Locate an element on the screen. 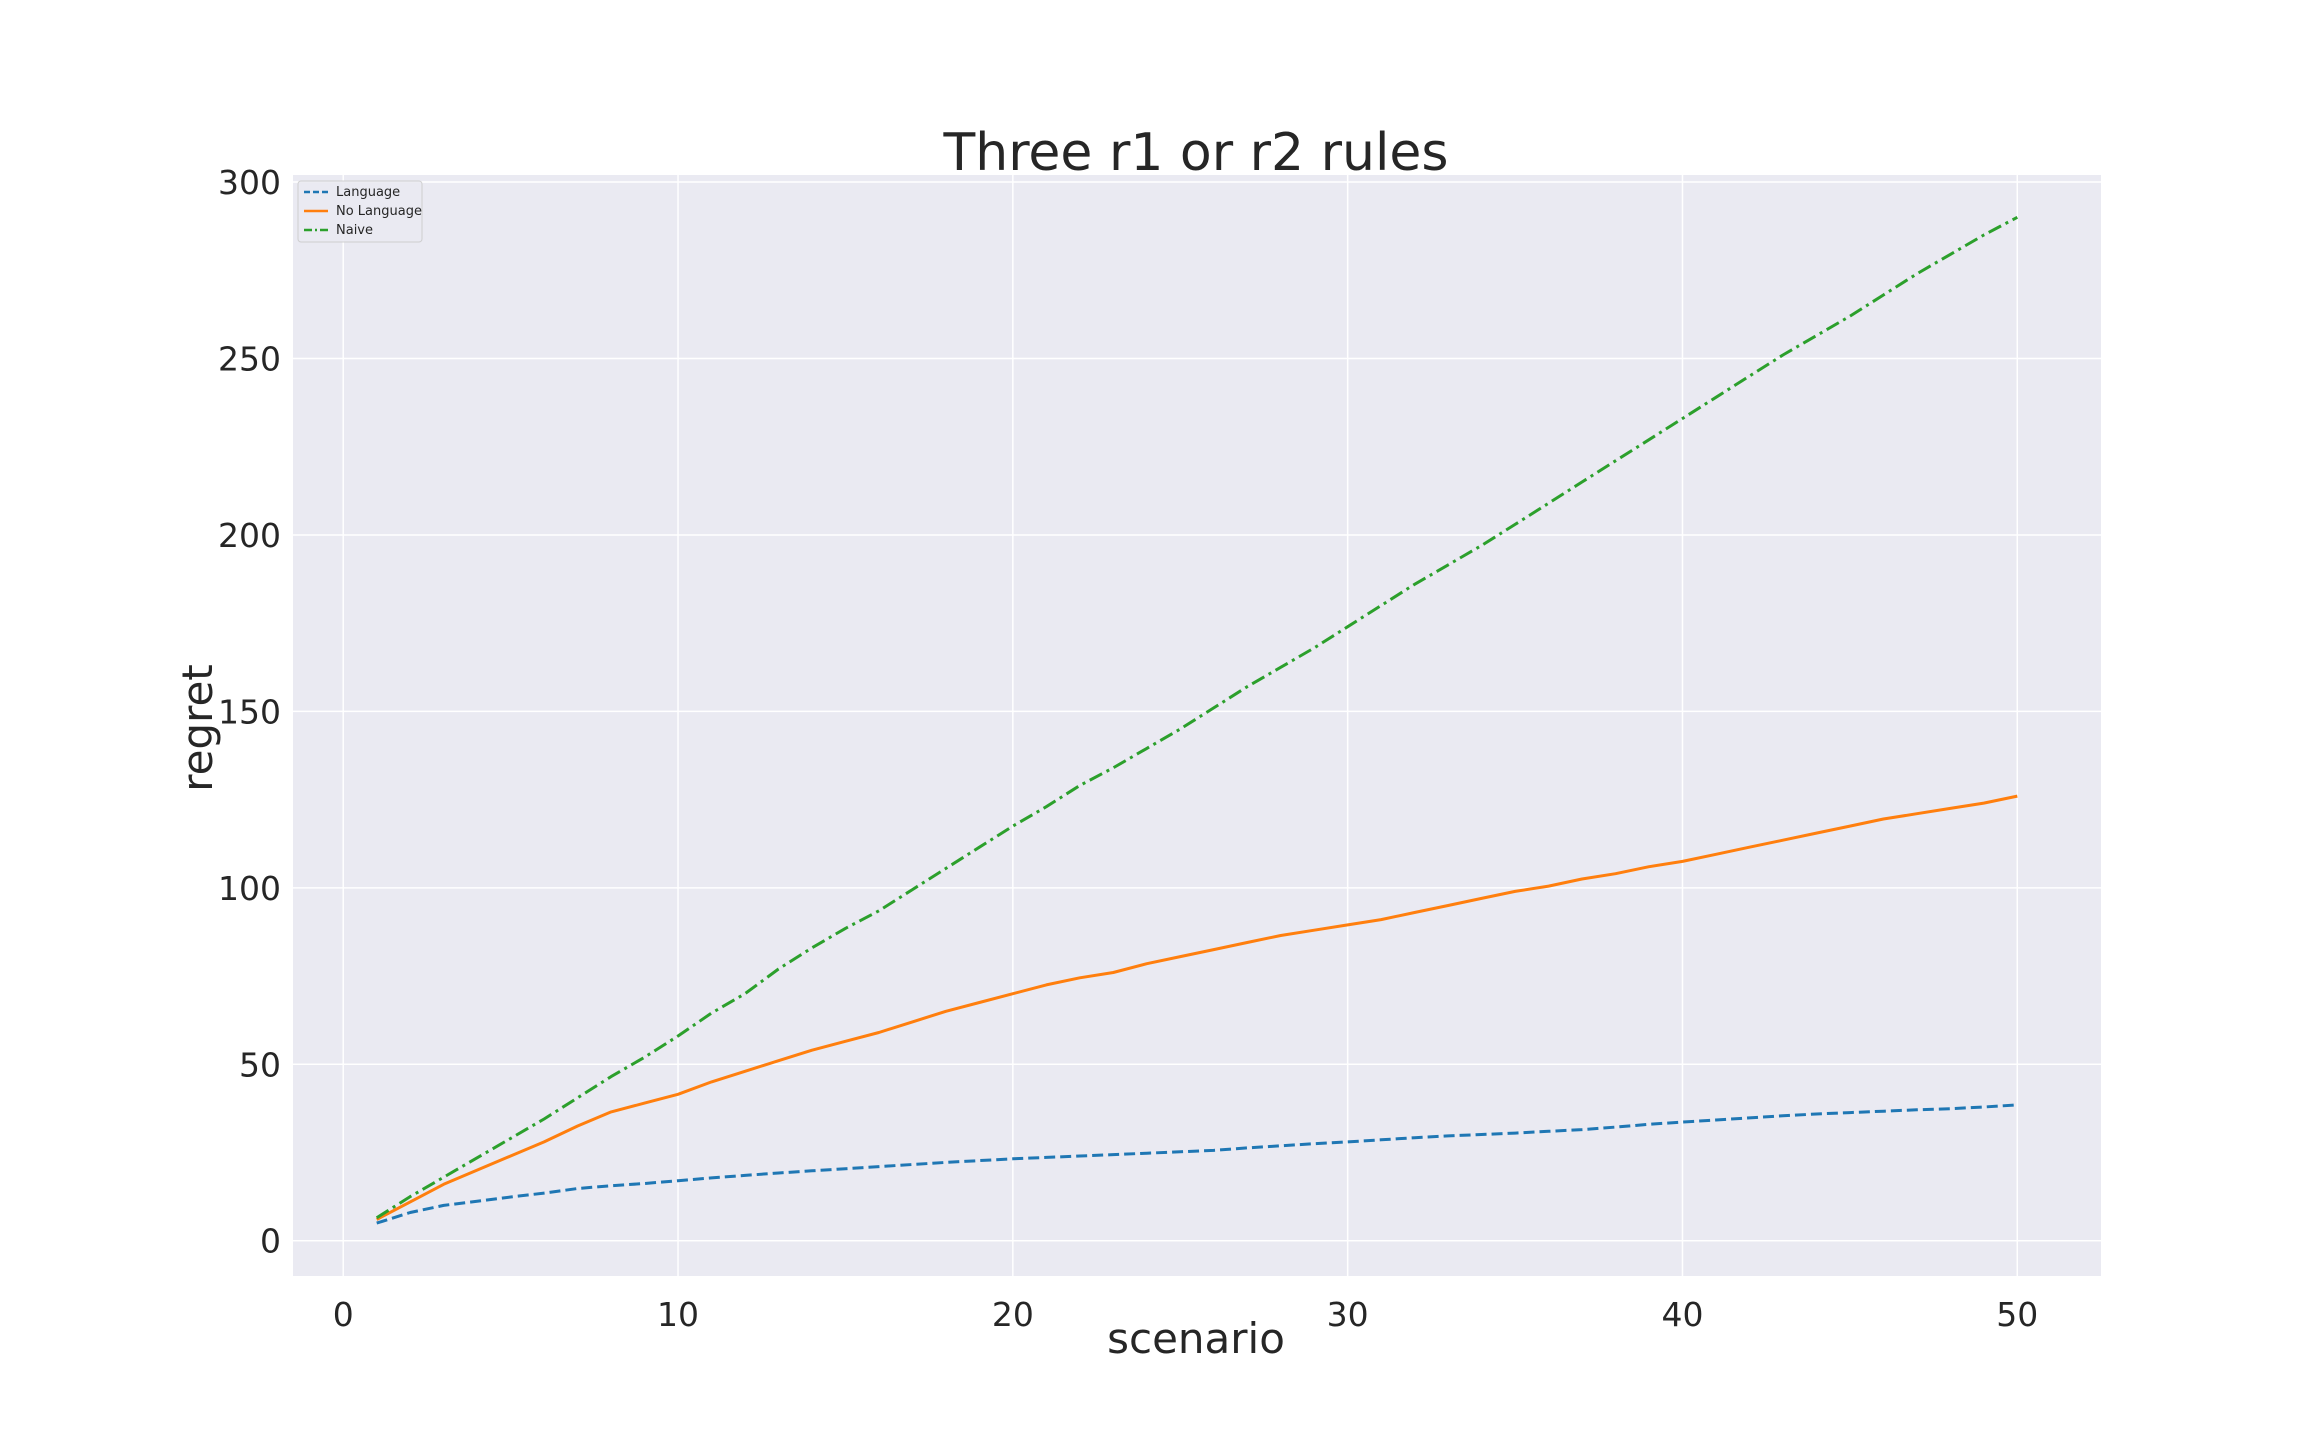 This screenshot has height=1440, width=2304. x-tick-label: 20 is located at coordinates (1013, 1314).